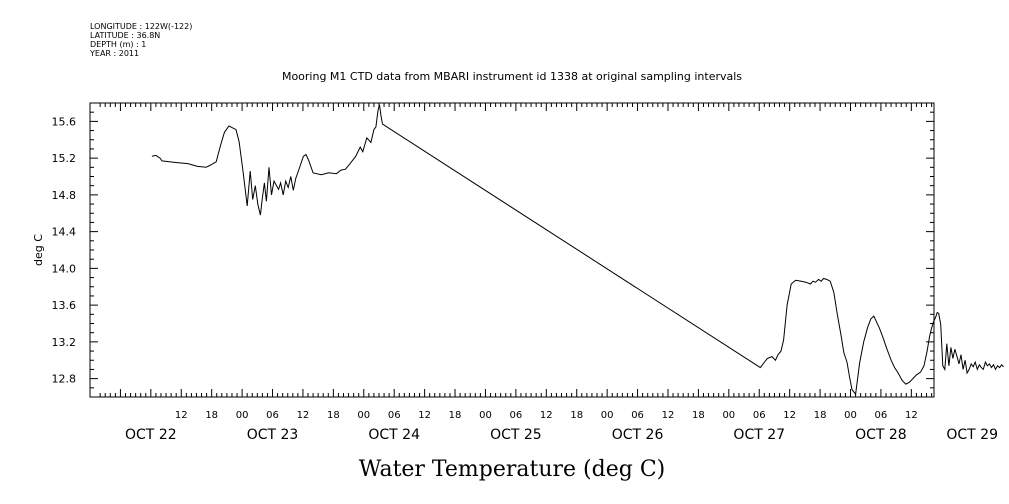  Describe the element at coordinates (759, 435) in the screenshot. I see `x-day-label: OCT 27` at that location.